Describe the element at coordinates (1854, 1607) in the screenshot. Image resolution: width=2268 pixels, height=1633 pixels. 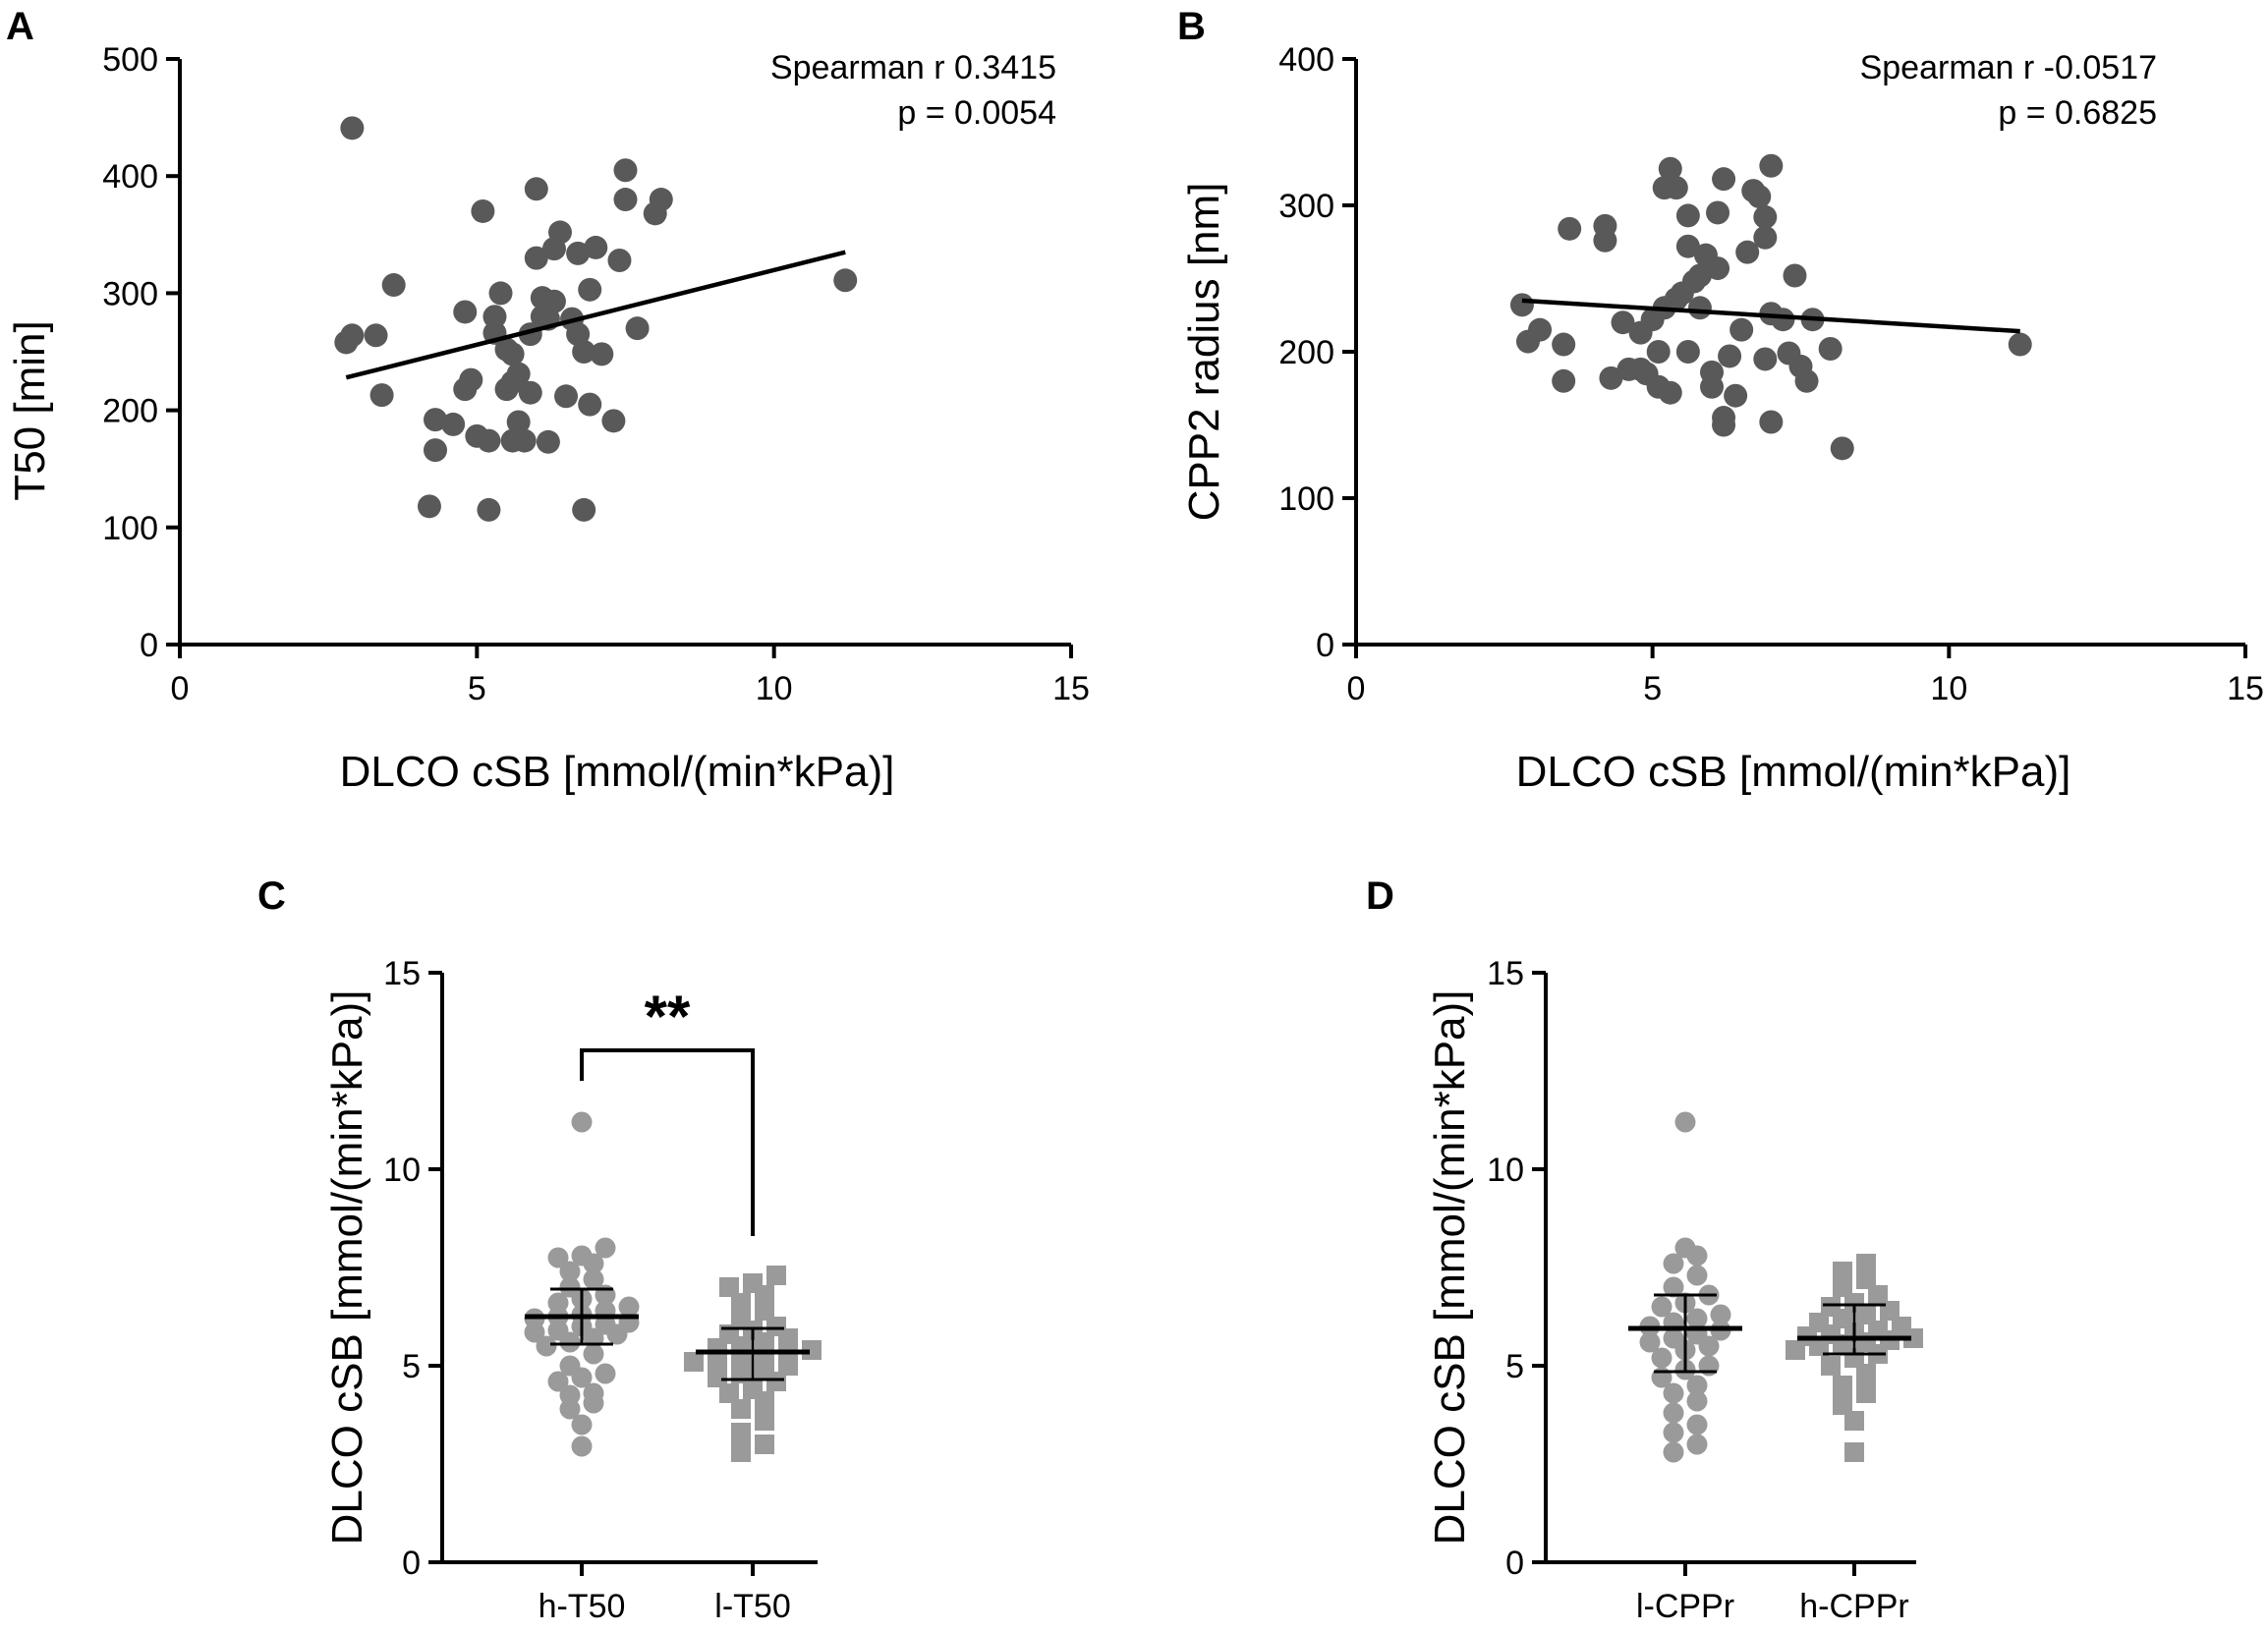
I see `x-tick-label: h-CPPr` at that location.